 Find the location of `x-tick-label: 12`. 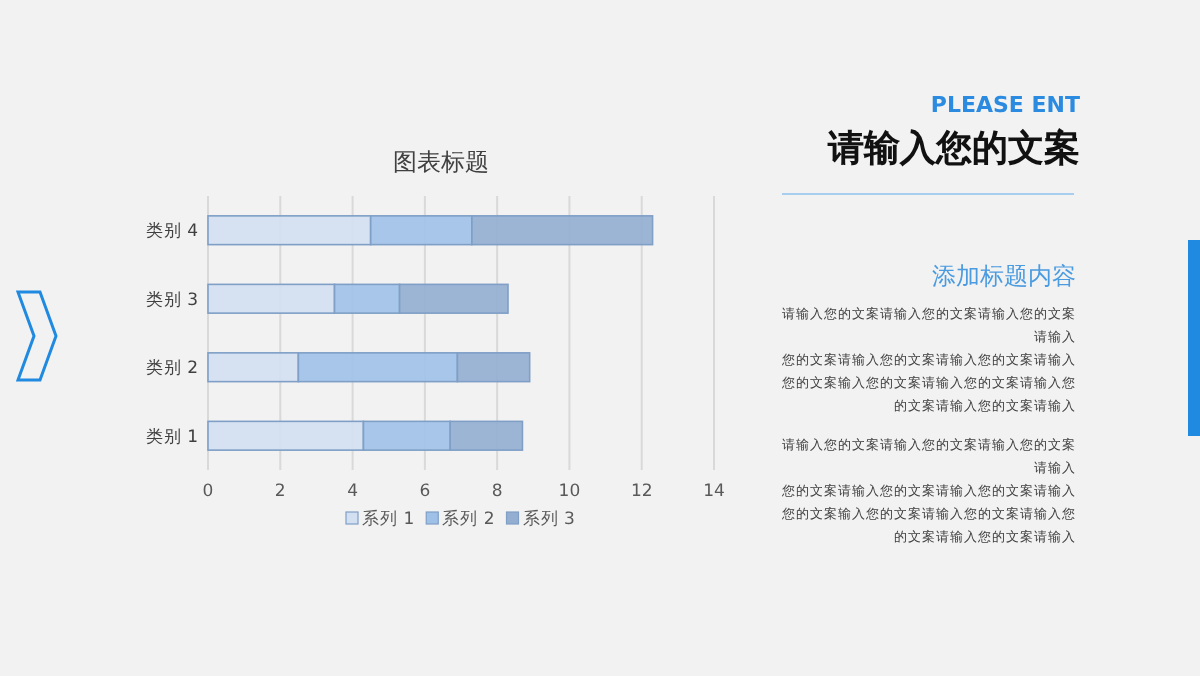

x-tick-label: 12 is located at coordinates (641, 492).